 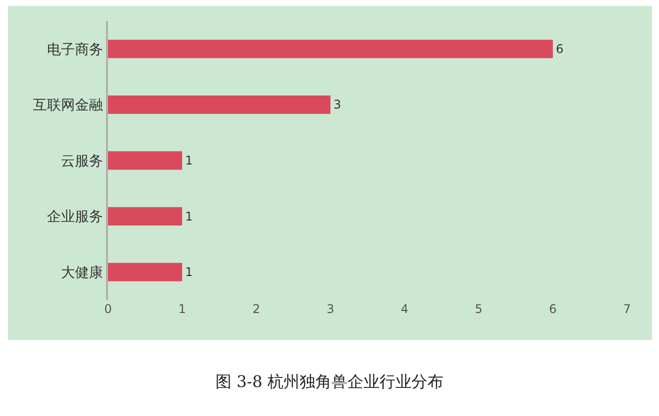 I want to click on x-tick-label: 4, so click(x=404, y=309).